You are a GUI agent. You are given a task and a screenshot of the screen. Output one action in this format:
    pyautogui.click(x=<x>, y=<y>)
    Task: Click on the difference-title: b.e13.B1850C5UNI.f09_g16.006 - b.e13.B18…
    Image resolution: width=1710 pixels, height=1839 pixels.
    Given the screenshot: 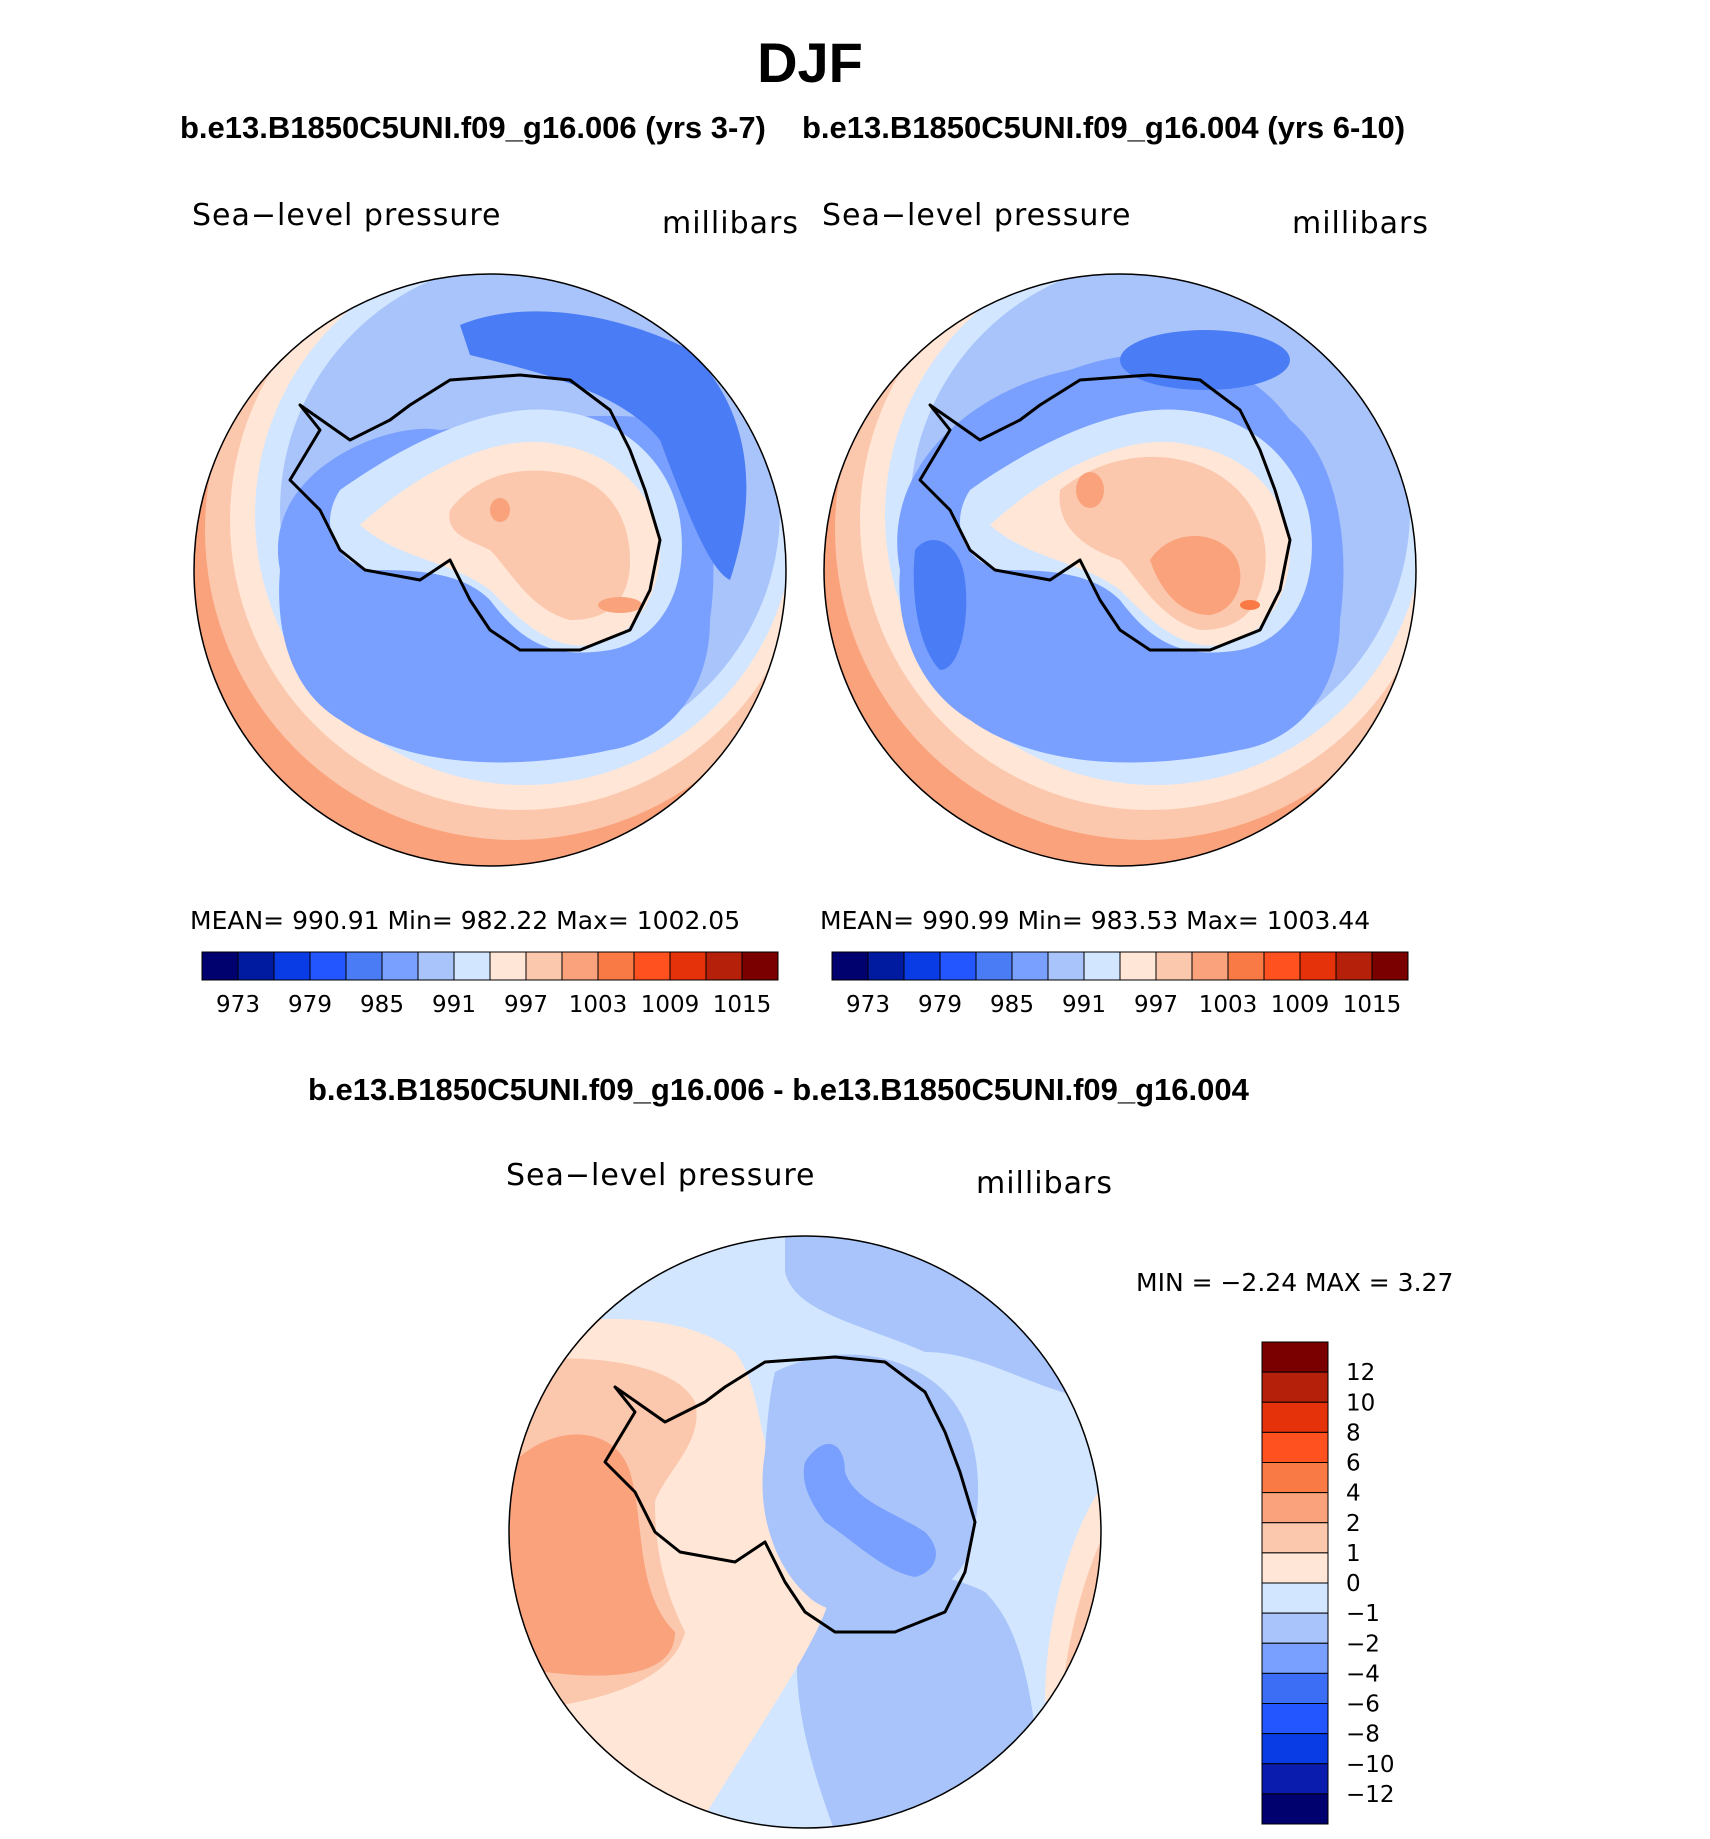 What is the action you would take?
    pyautogui.click(x=778, y=1089)
    